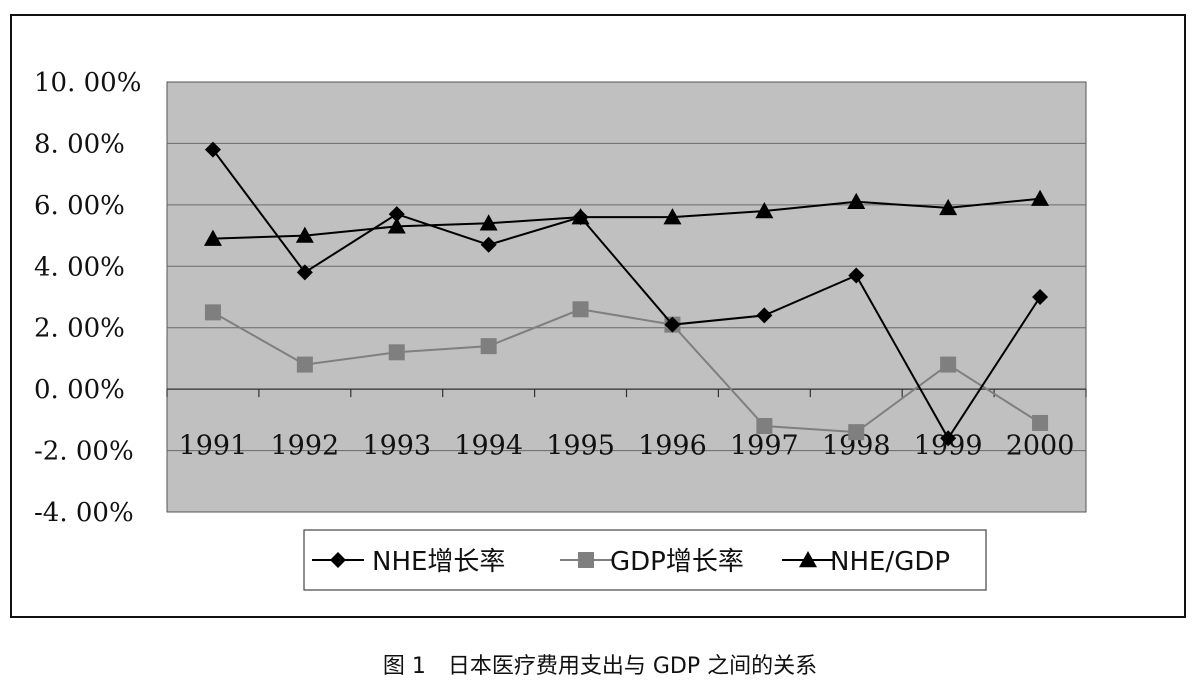 This screenshot has height=689, width=1200. Describe the element at coordinates (87, 83) in the screenshot. I see `y-tick-label: 10. 00%` at that location.